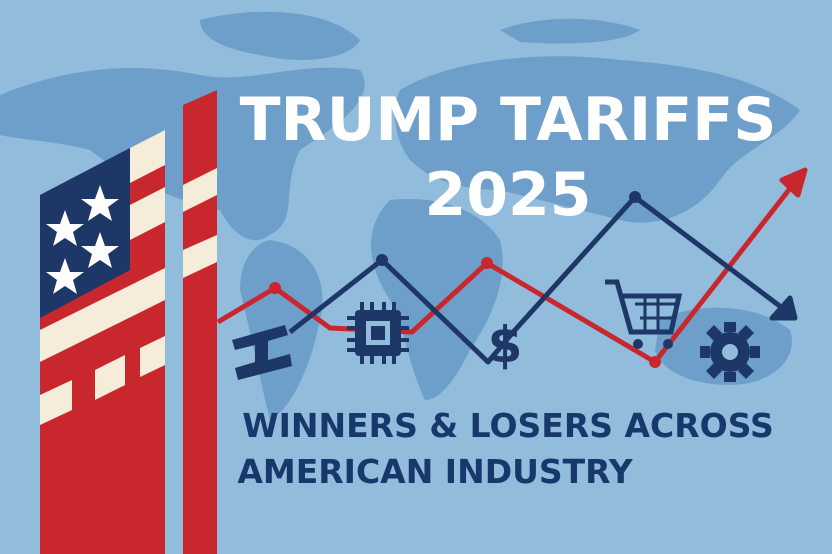  What do you see at coordinates (262, 352) in the screenshot?
I see `steel-beam-icon` at bounding box center [262, 352].